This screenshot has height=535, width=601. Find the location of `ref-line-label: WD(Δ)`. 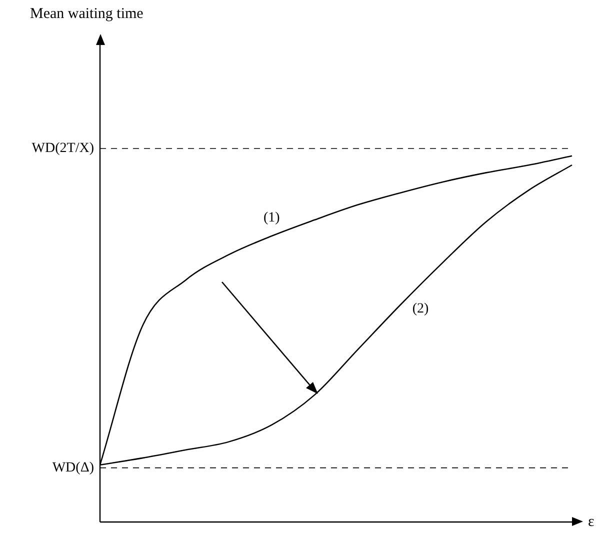

ref-line-label: WD(Δ) is located at coordinates (73, 468).